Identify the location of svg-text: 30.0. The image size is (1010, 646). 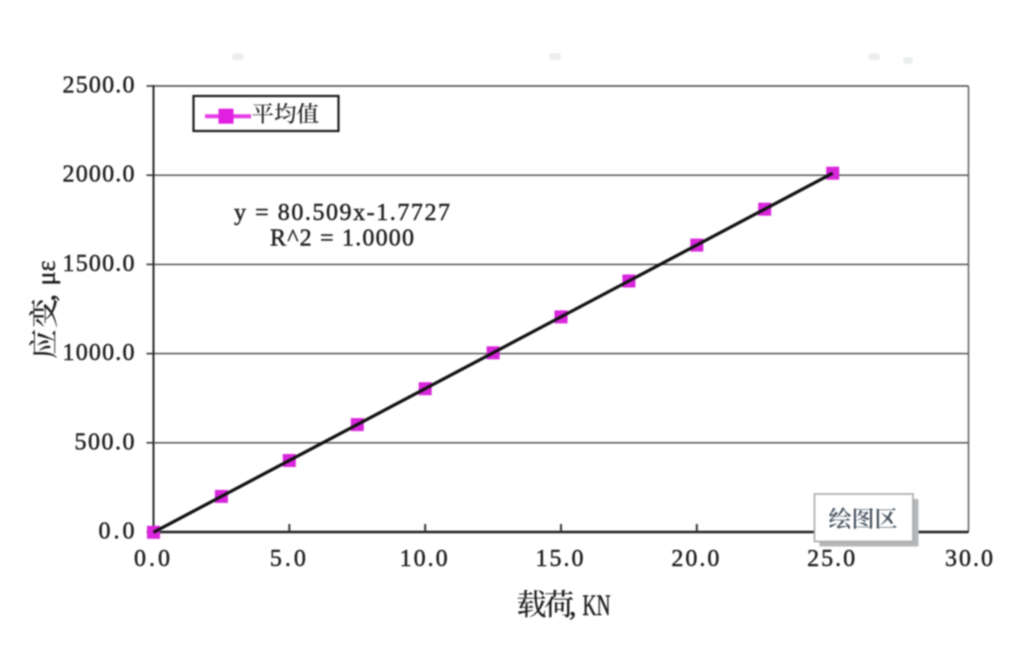
(969, 559).